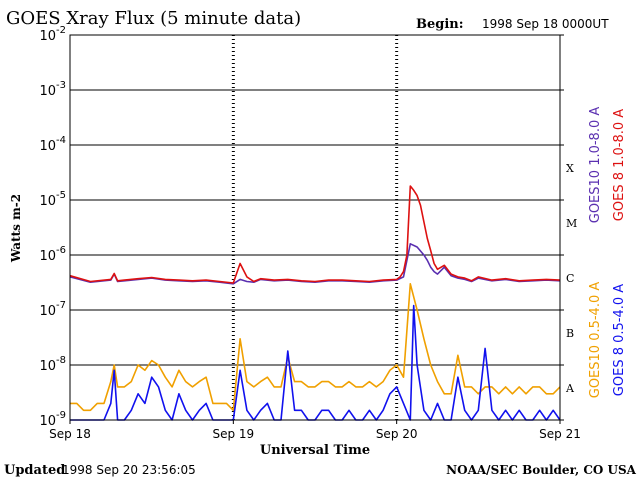  Describe the element at coordinates (560, 434) in the screenshot. I see `x-tick-label: Sep 21` at that location.